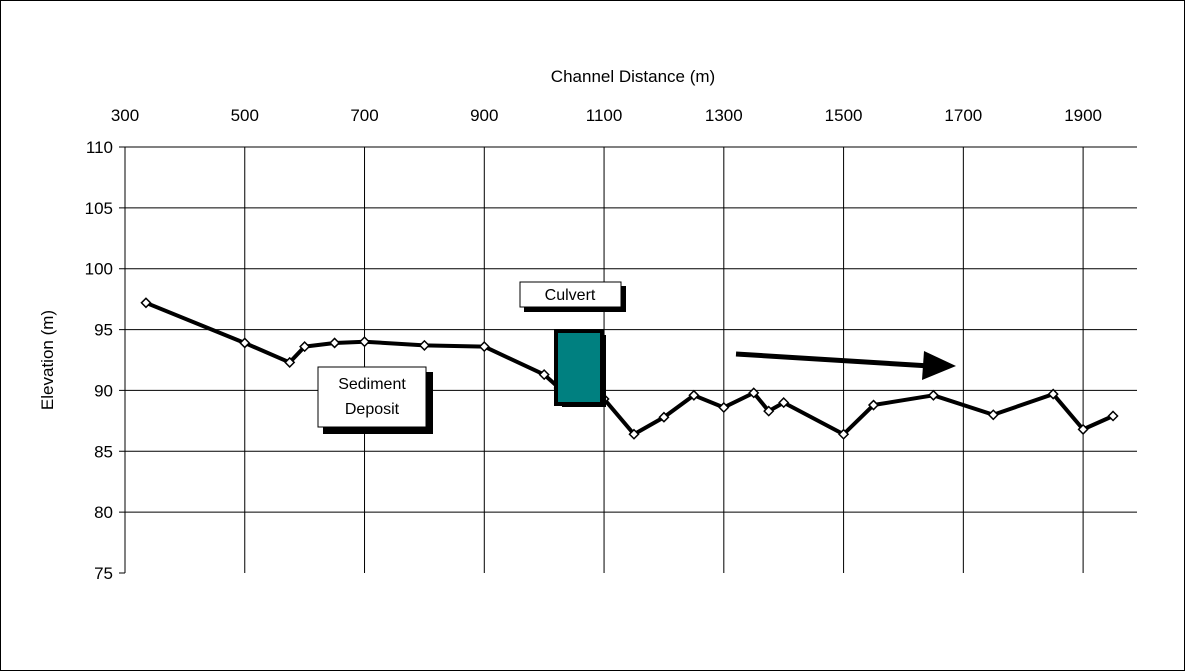 This screenshot has height=671, width=1185. I want to click on x-tick-label: 1900, so click(1083, 115).